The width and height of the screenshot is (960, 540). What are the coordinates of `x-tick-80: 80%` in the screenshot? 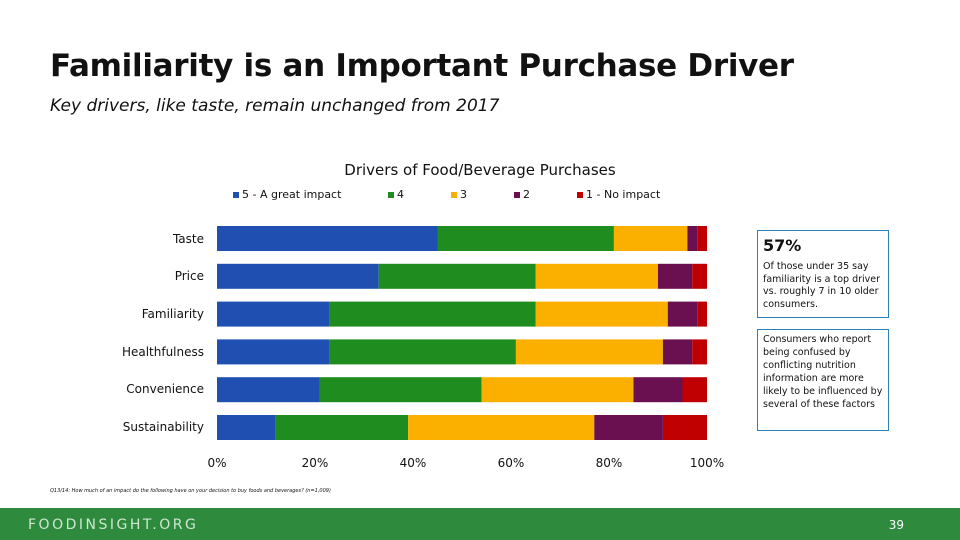 It's located at (609, 463).